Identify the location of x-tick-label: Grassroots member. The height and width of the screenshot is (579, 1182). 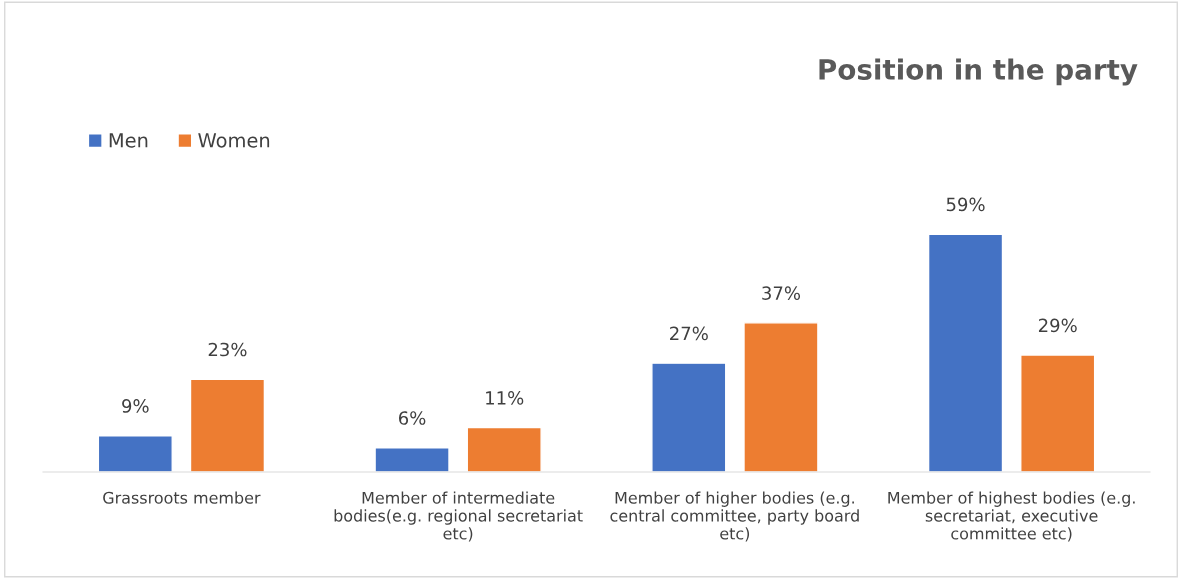
(182, 497).